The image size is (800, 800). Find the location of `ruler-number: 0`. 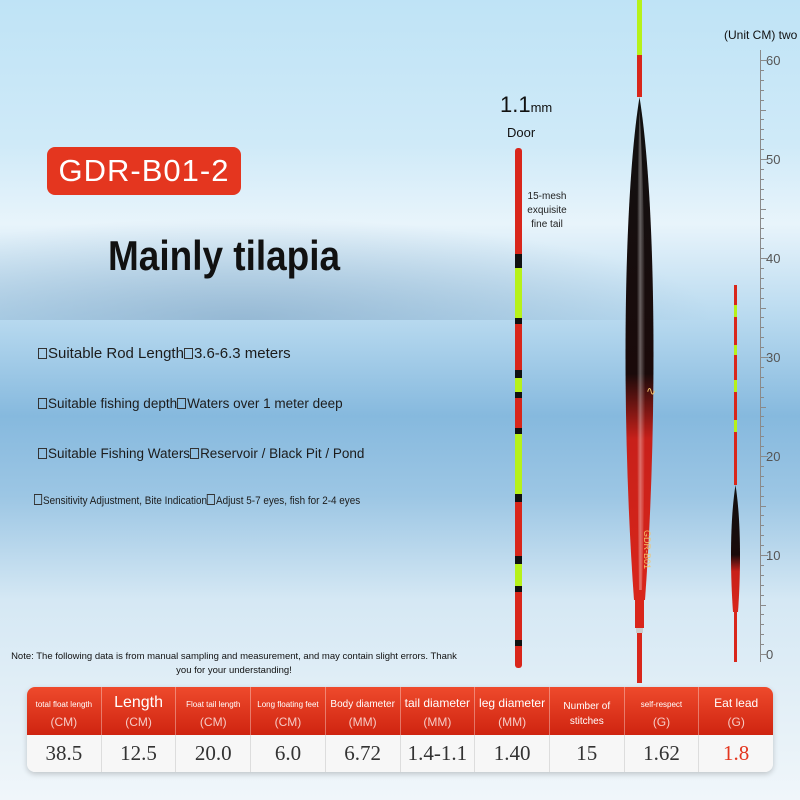

ruler-number: 0 is located at coordinates (770, 654).